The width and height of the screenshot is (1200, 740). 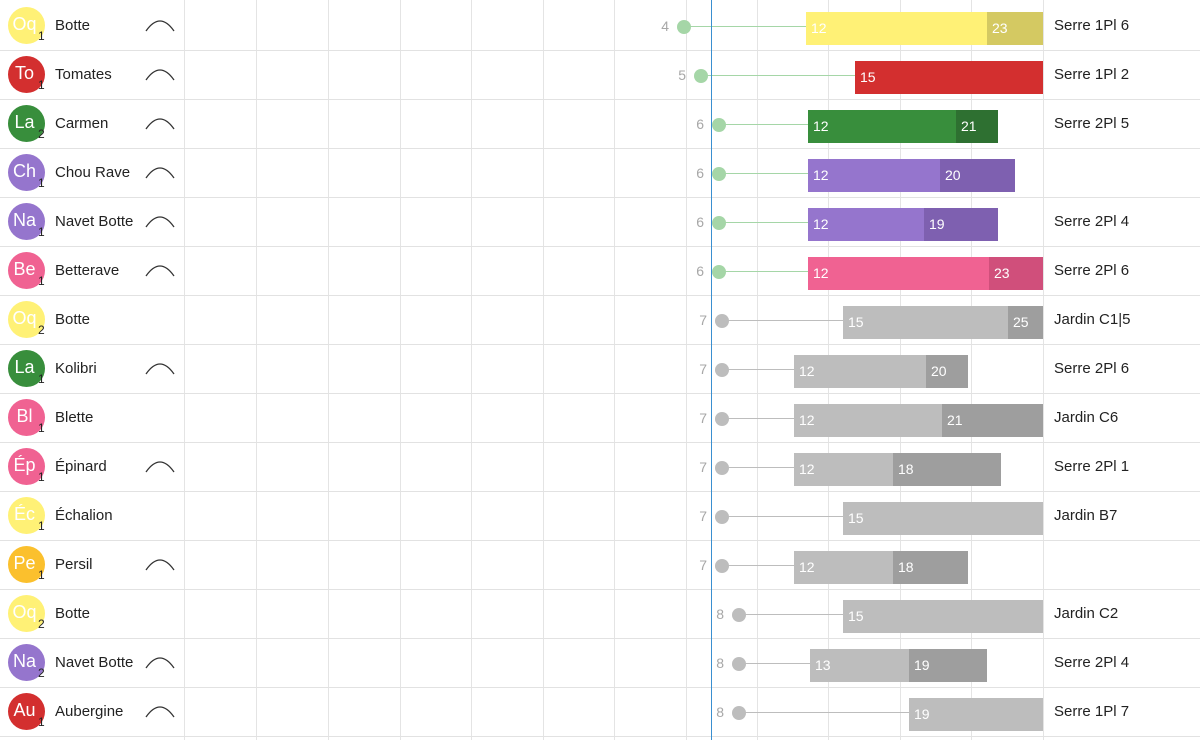 I want to click on crop-row: Bl 1 Blette 7 12 21 Jardin C6, so click(x=600, y=418).